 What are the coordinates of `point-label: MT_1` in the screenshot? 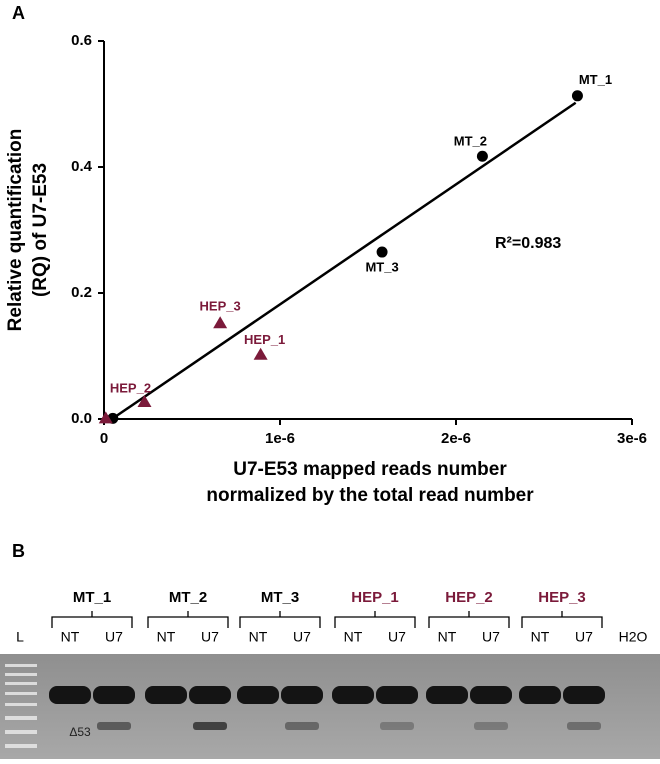 It's located at (595, 79).